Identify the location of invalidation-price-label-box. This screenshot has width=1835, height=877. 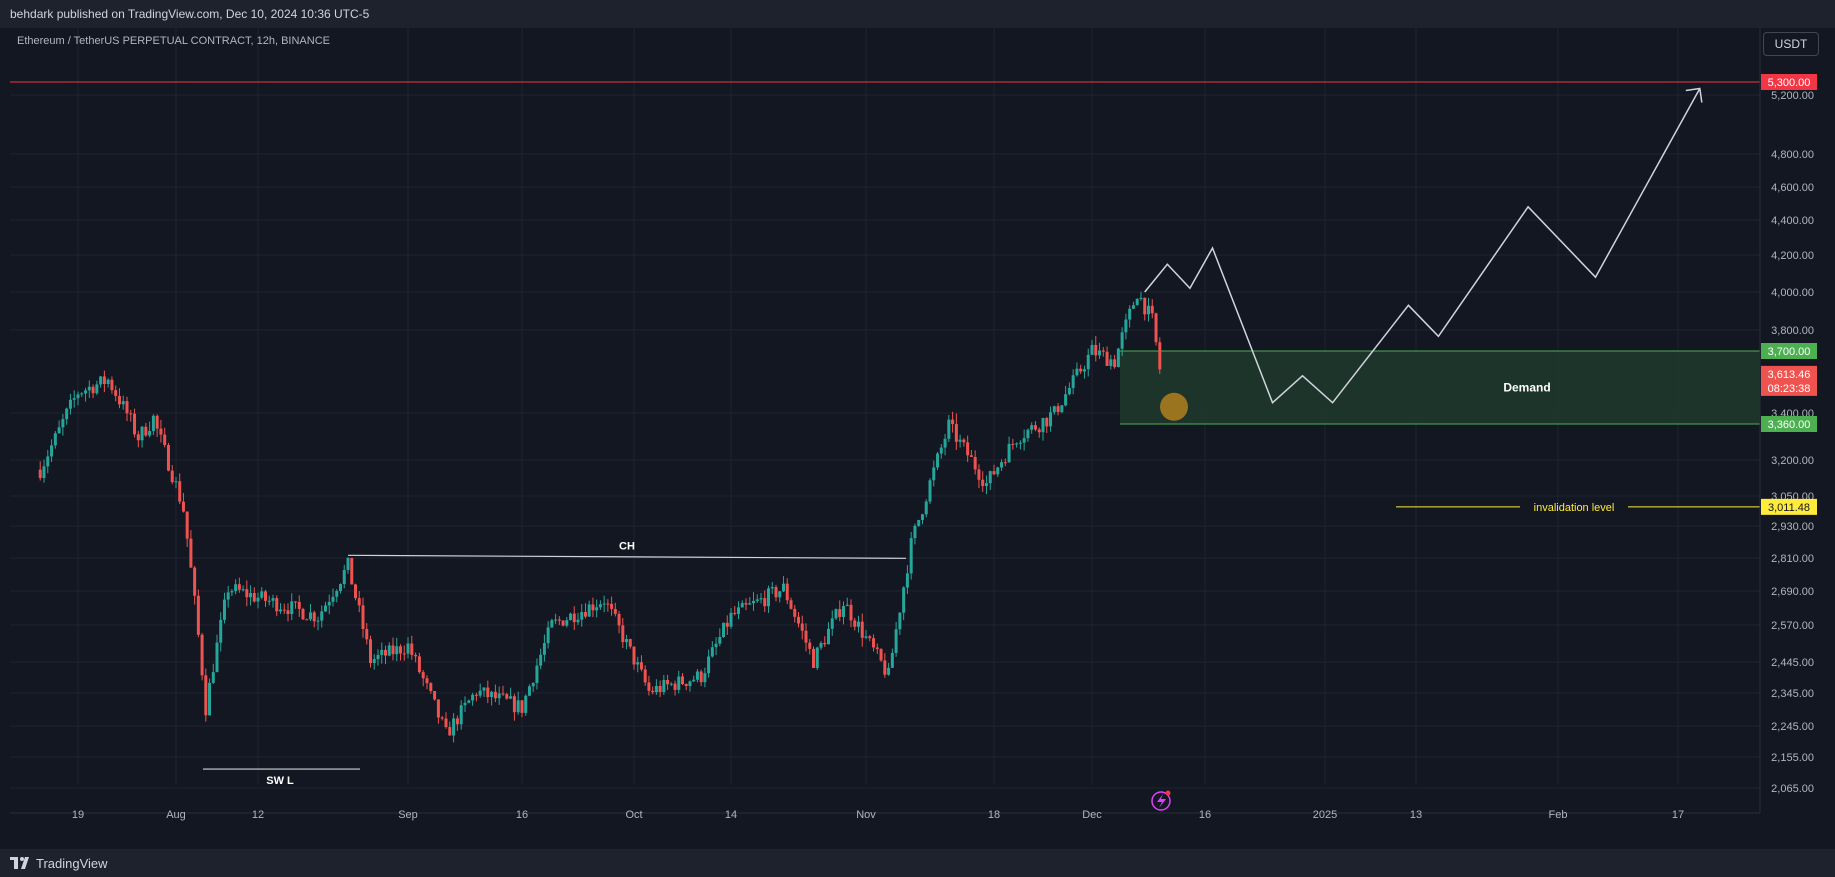
(1789, 506).